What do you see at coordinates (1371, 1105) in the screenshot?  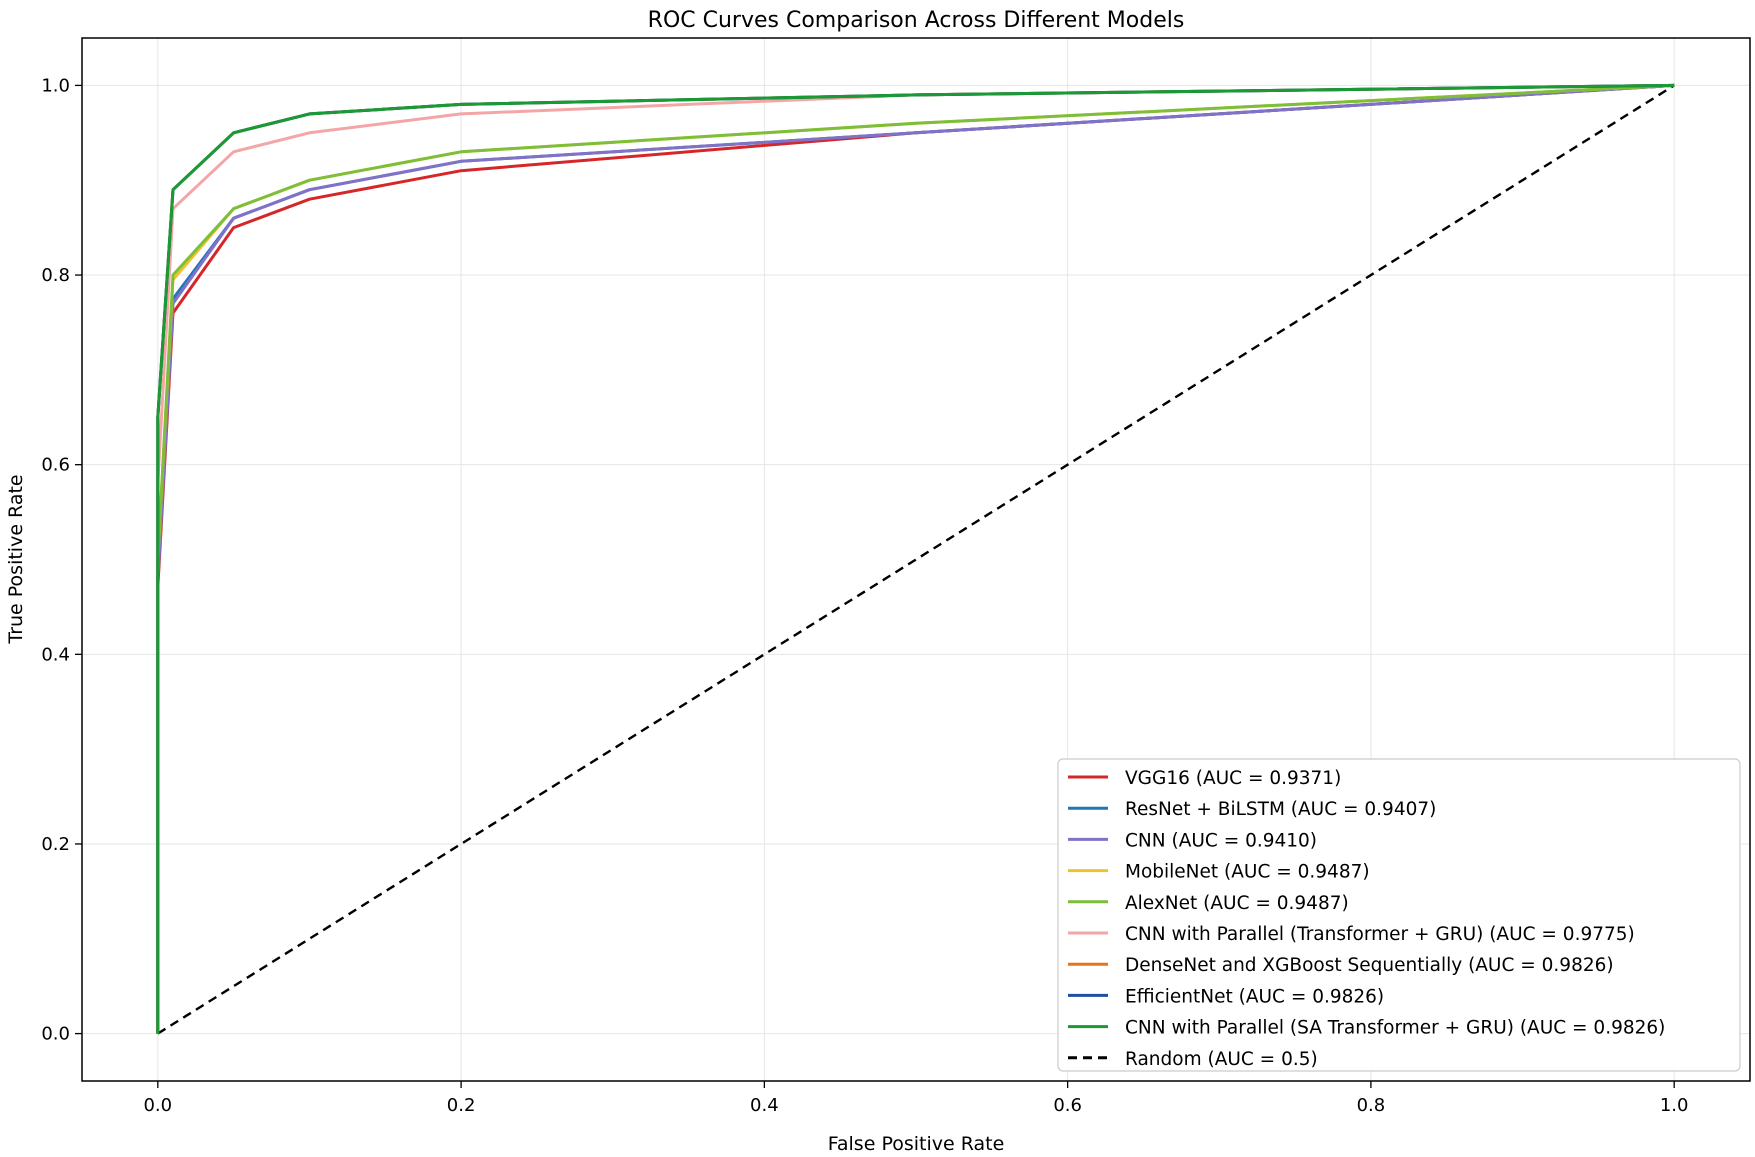 I see `x-tick-label: 0.8` at bounding box center [1371, 1105].